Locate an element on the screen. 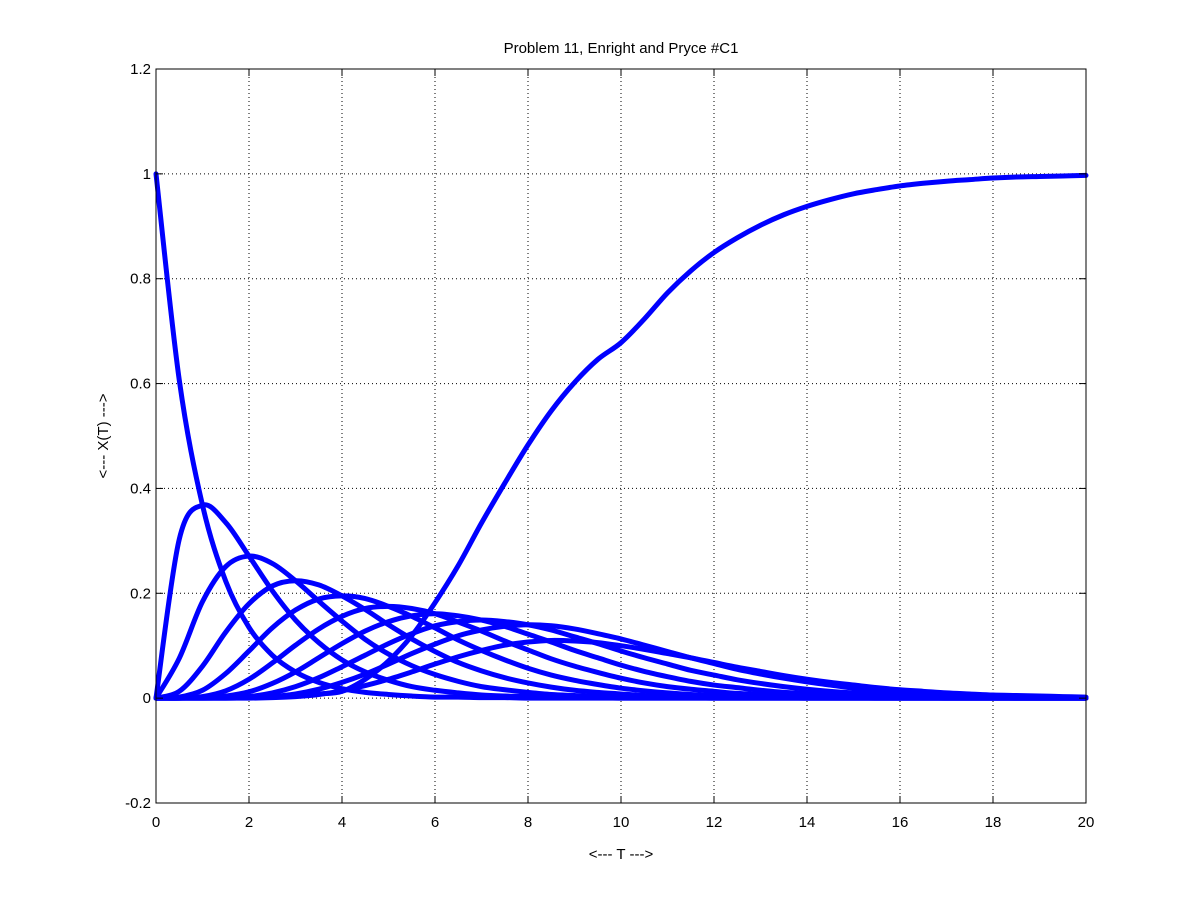 The image size is (1200, 900). x-tick-label: 4 is located at coordinates (342, 822).